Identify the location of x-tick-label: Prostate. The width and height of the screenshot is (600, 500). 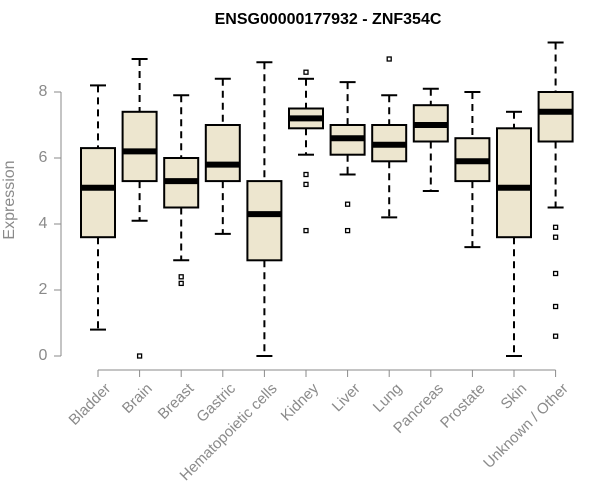
(463, 406).